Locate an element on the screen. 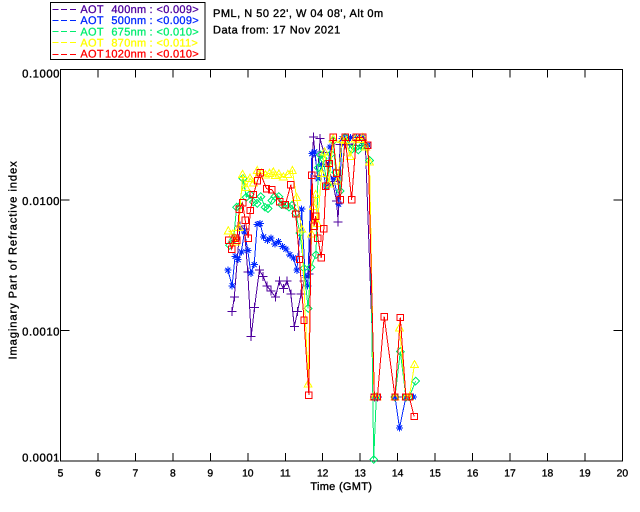 Image resolution: width=640 pixels, height=512 pixels. svg-text: 14 is located at coordinates (398, 474).